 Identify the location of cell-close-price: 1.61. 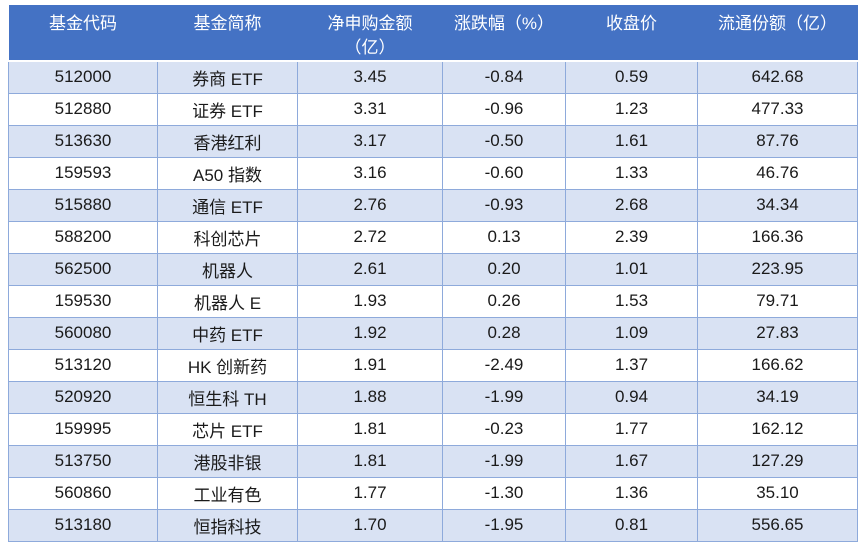
(631, 141).